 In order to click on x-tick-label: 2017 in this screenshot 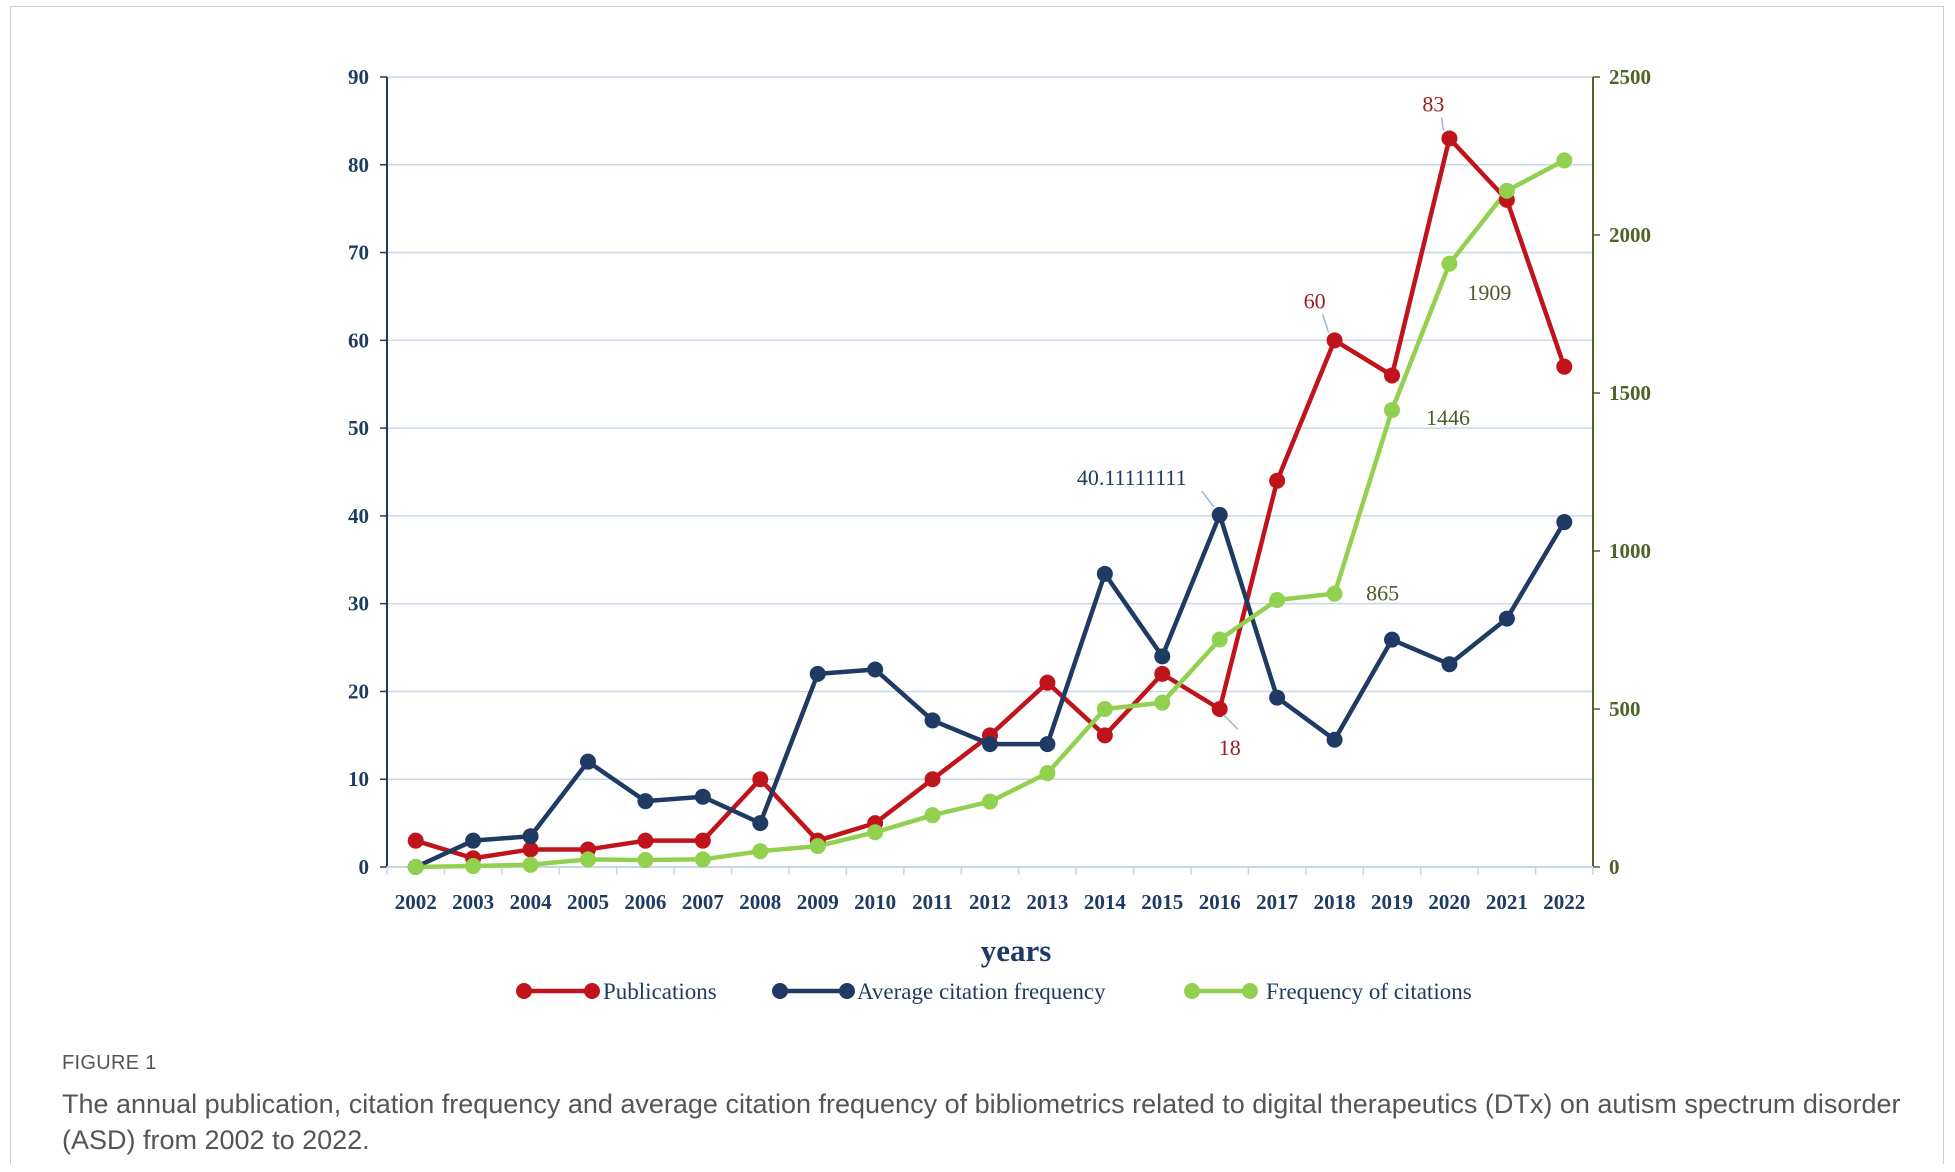, I will do `click(1277, 902)`.